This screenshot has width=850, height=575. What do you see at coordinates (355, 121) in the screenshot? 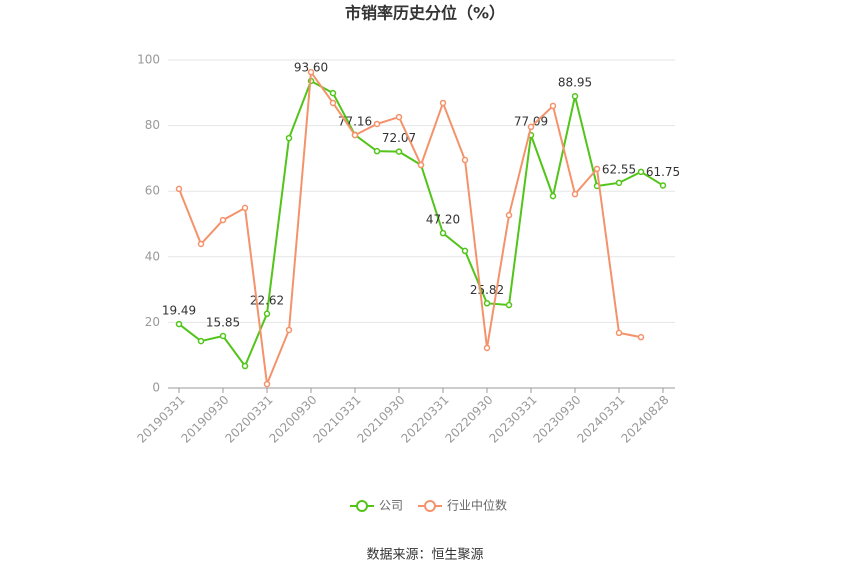
I see `value-label: 77.16` at bounding box center [355, 121].